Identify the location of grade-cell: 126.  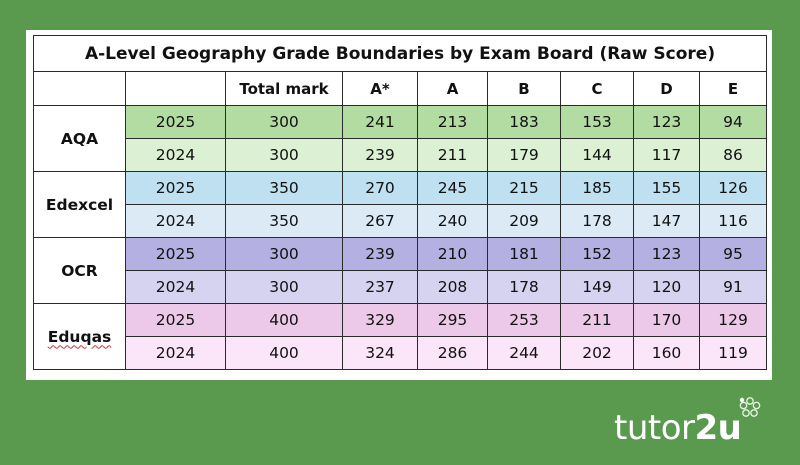
(733, 188).